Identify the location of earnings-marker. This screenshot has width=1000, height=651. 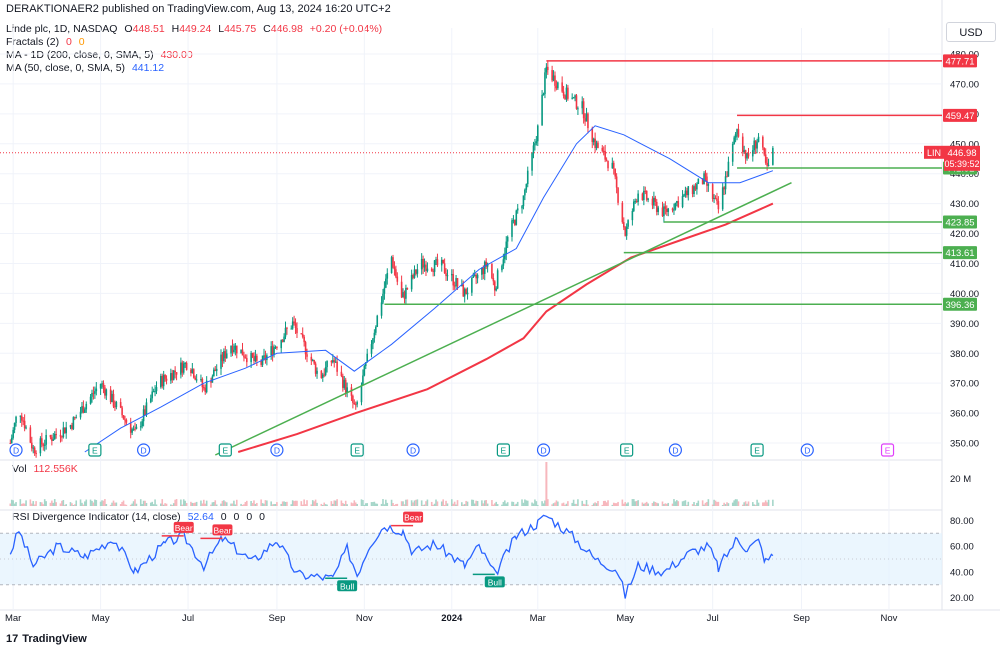
(887, 450).